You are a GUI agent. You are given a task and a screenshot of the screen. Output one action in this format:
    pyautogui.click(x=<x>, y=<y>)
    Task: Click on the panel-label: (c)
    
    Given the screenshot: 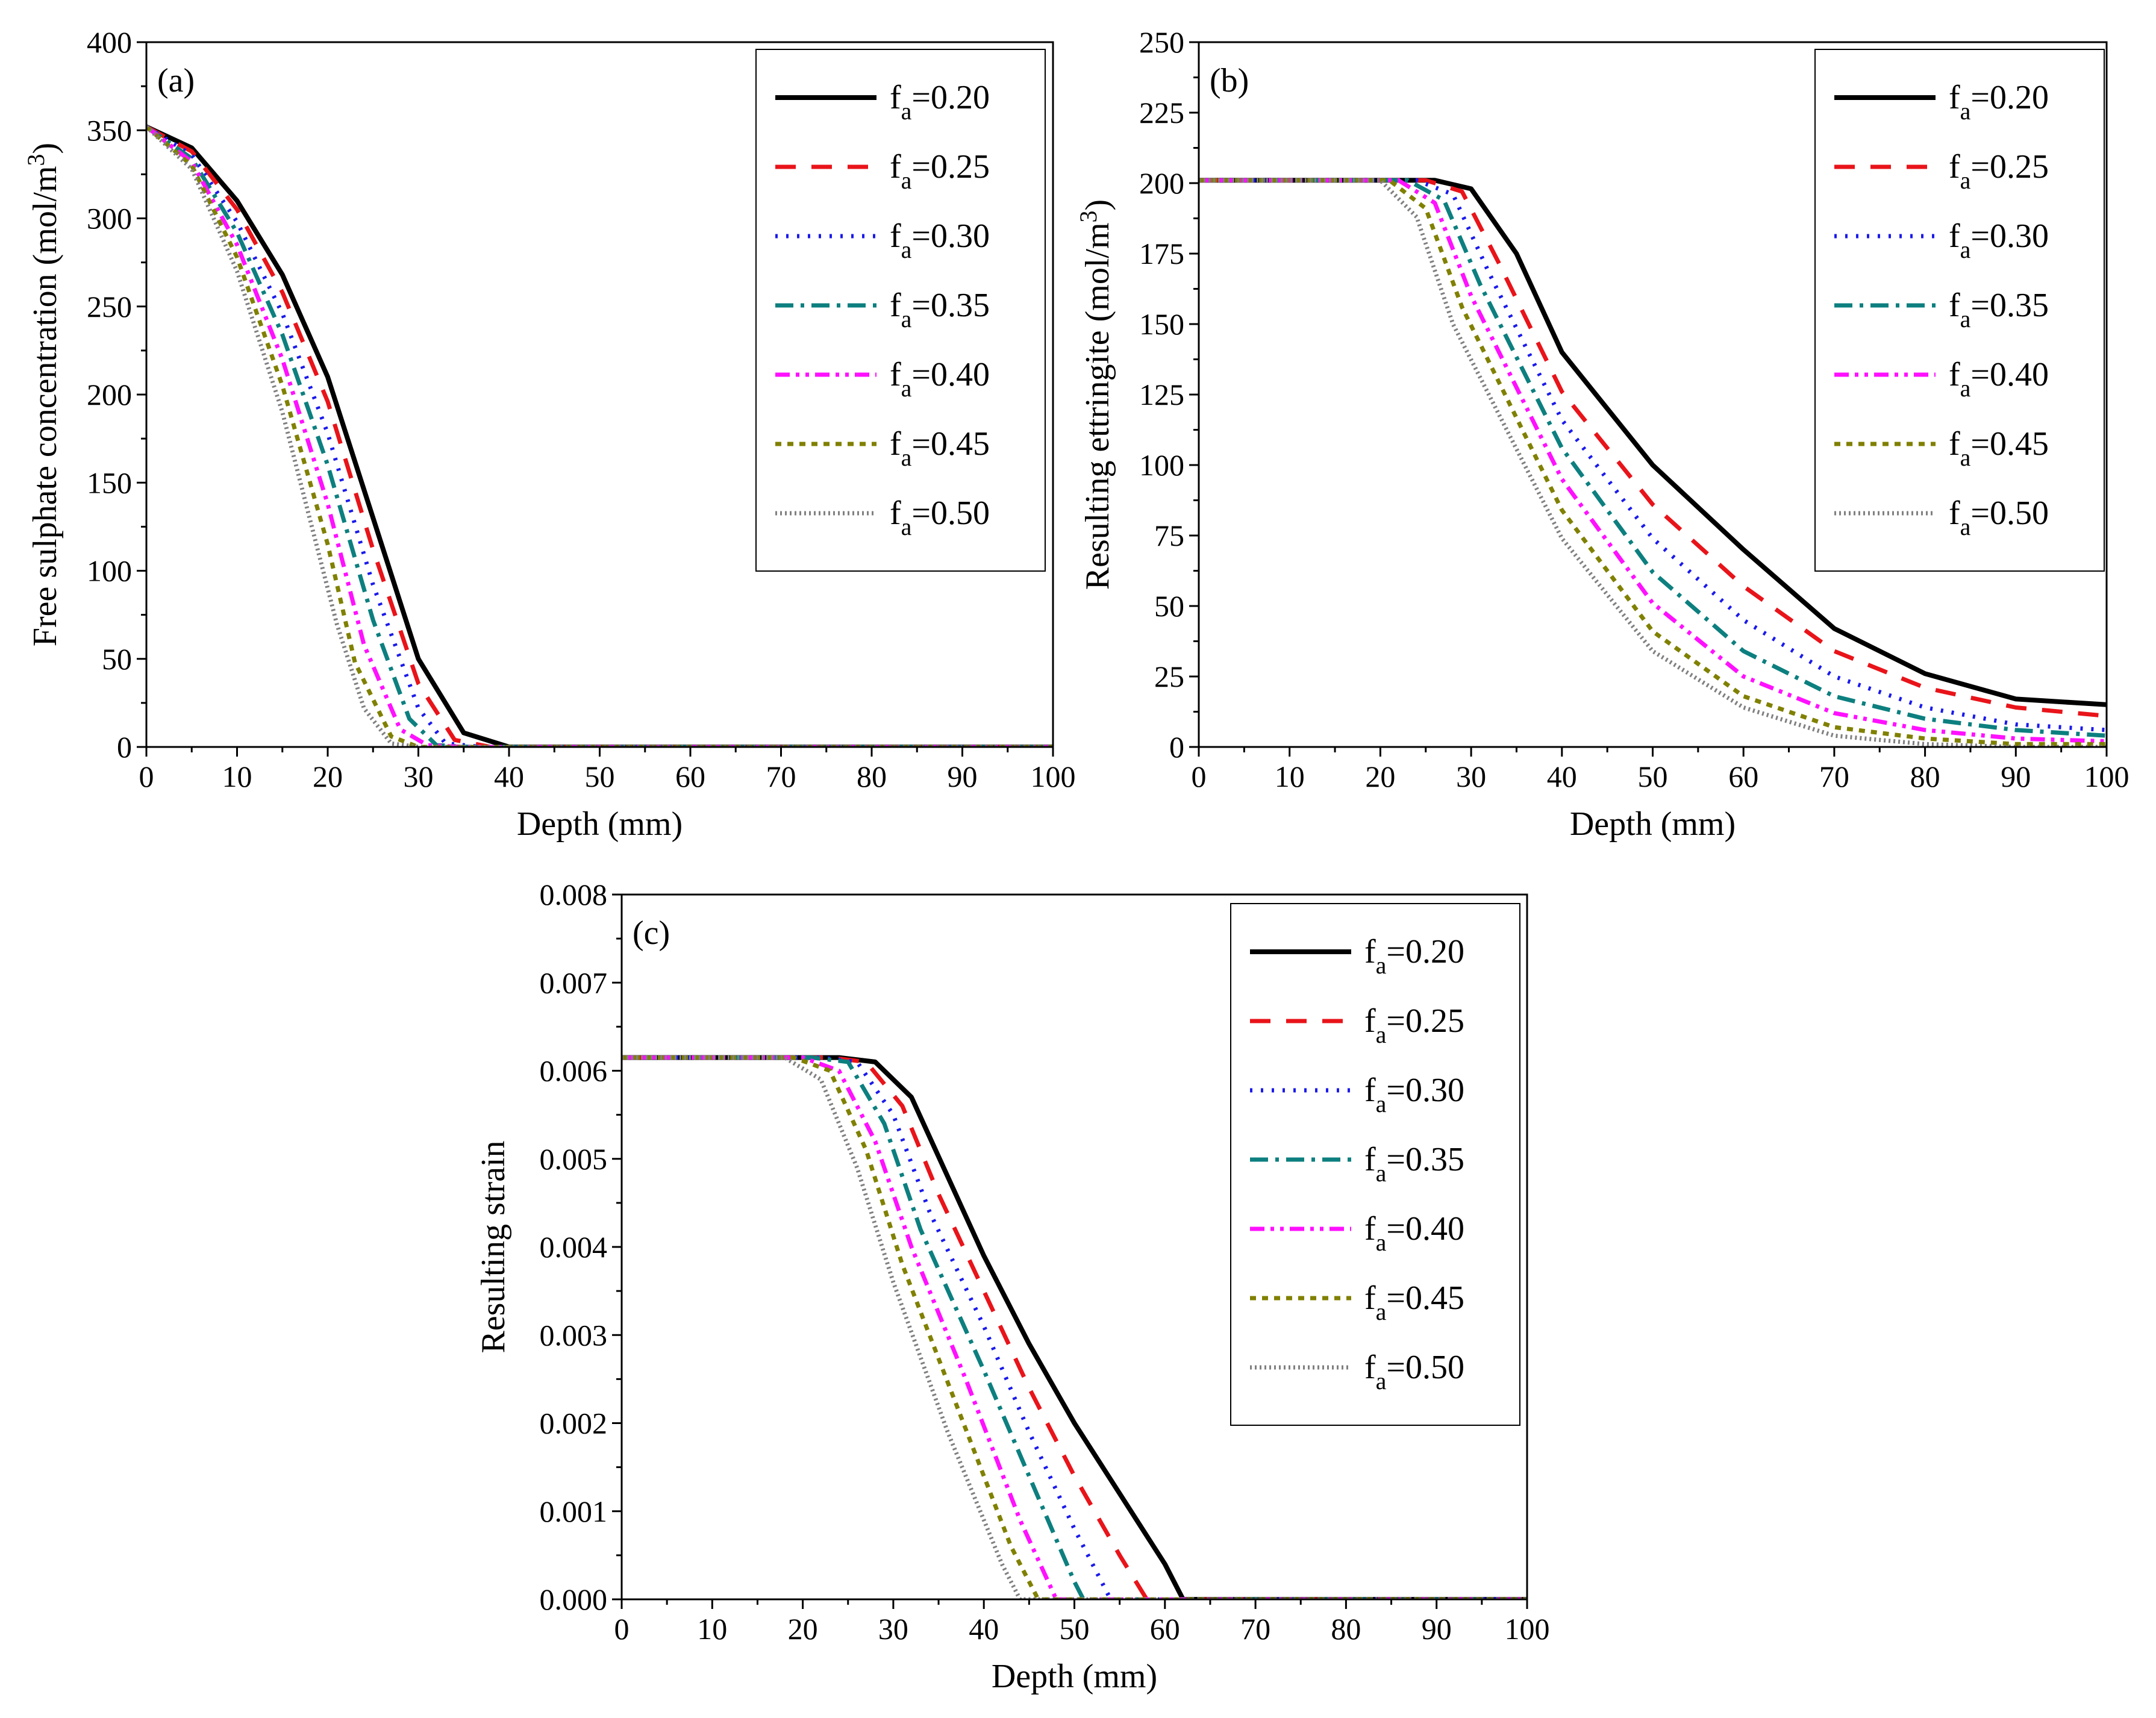 What is the action you would take?
    pyautogui.click(x=651, y=933)
    